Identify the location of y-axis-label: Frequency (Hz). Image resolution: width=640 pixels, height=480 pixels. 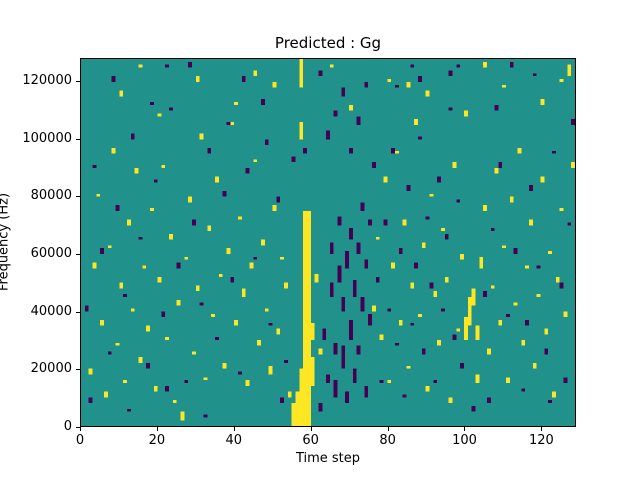
(6, 242).